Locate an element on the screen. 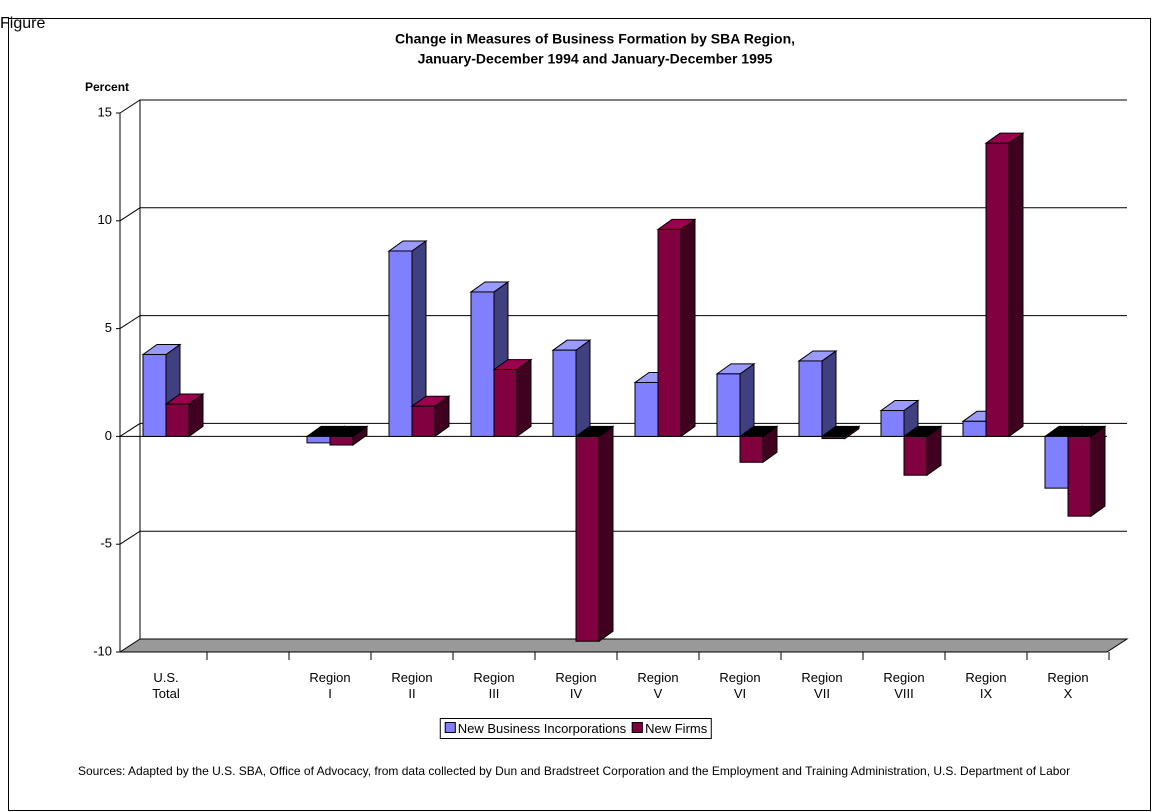 The image size is (1152, 812). x-tick-label: Region IV is located at coordinates (576, 685).